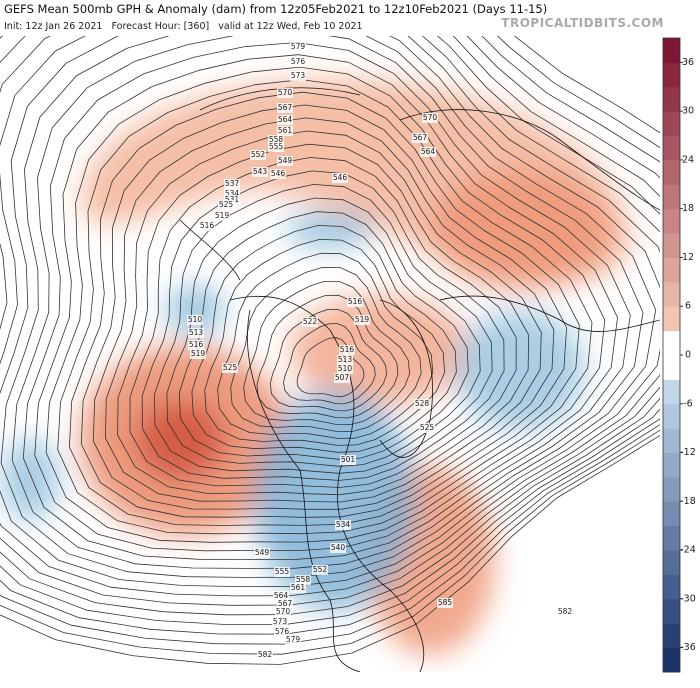 The height and width of the screenshot is (688, 700). I want to click on colorbar: 36 30 24 18 12 6 0 -6 -12 -18 -24 -30 -36, so click(679, 355).